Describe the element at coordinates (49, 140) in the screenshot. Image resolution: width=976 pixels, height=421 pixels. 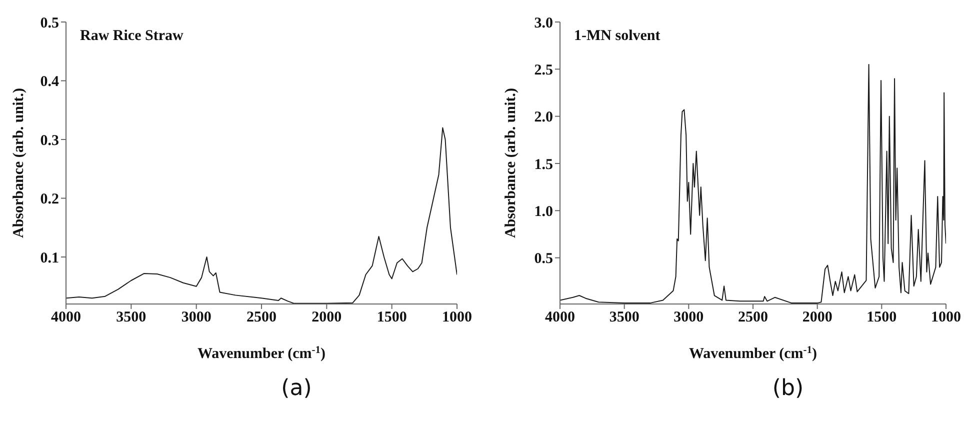
I see `y-tick-label: 0.3` at that location.